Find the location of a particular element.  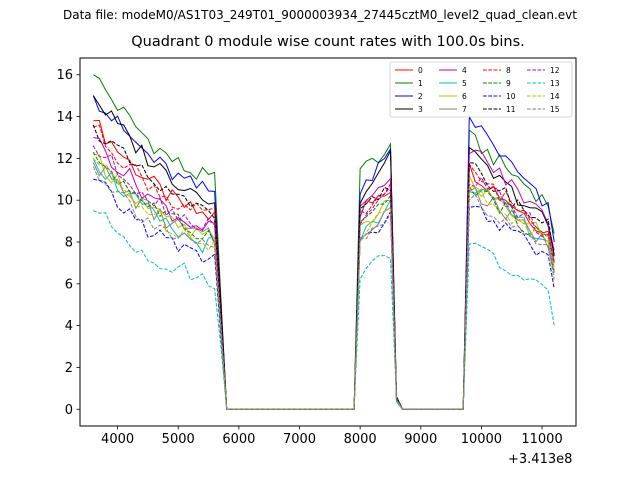

y-tick-label-8: 8 is located at coordinates (69, 243).